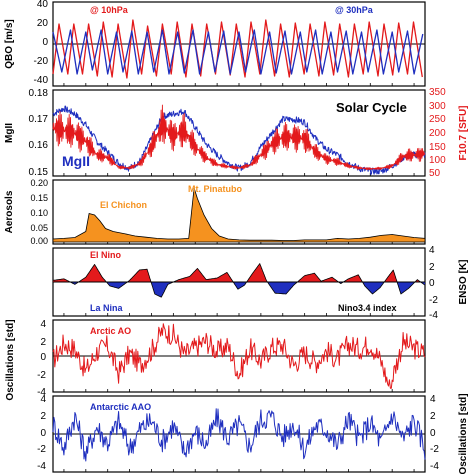 The height and width of the screenshot is (474, 474). I want to click on enso-right-ytick-label: -2, so click(433, 300).